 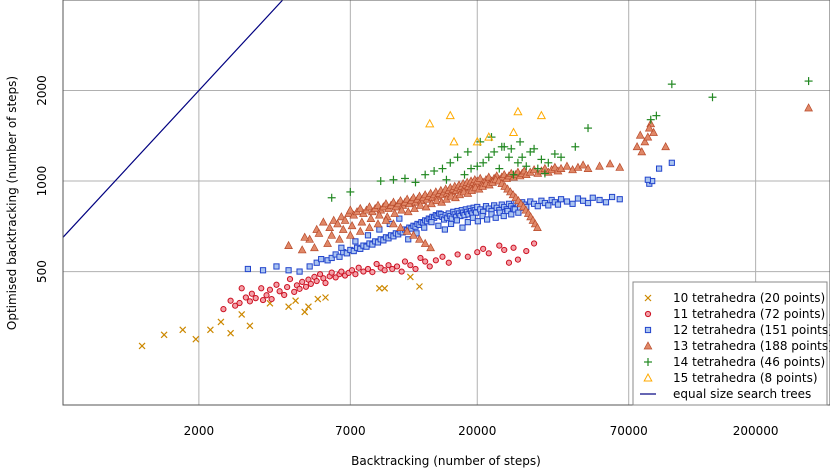 I want to click on x-tick-labels: 2000 7000 20000 70000 200000, so click(x=481, y=431).